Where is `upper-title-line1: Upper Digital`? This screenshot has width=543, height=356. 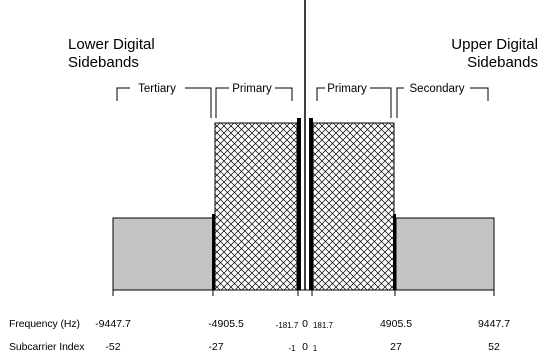
upper-title-line1: Upper Digital is located at coordinates (494, 44).